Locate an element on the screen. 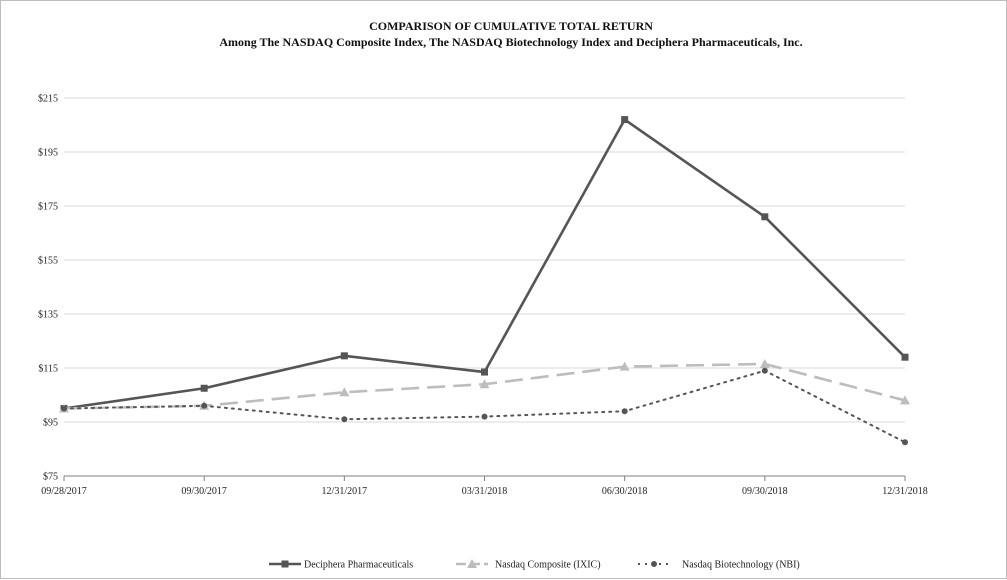  chart-title: COMPARISON OF CUMULATIVE TOTAL RETURN is located at coordinates (511, 26).